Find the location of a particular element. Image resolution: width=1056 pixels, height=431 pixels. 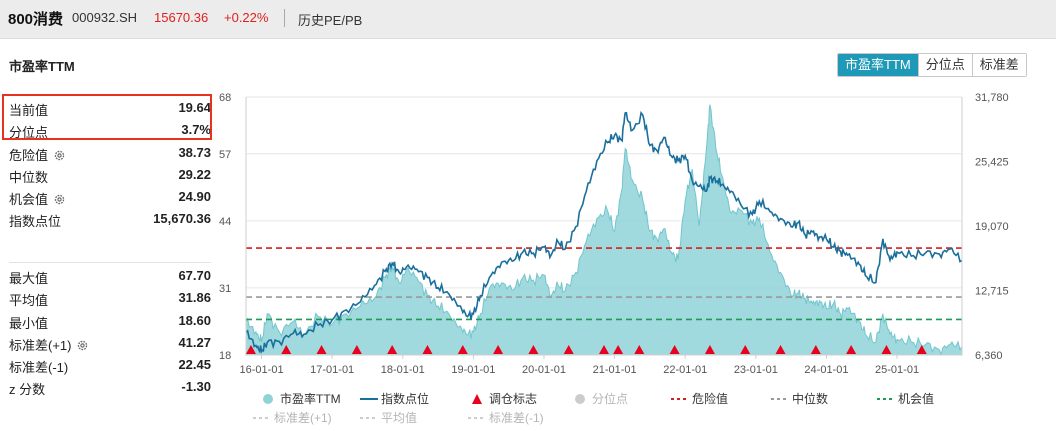

stat-row-median: 中位数 29.22 is located at coordinates (110, 175).